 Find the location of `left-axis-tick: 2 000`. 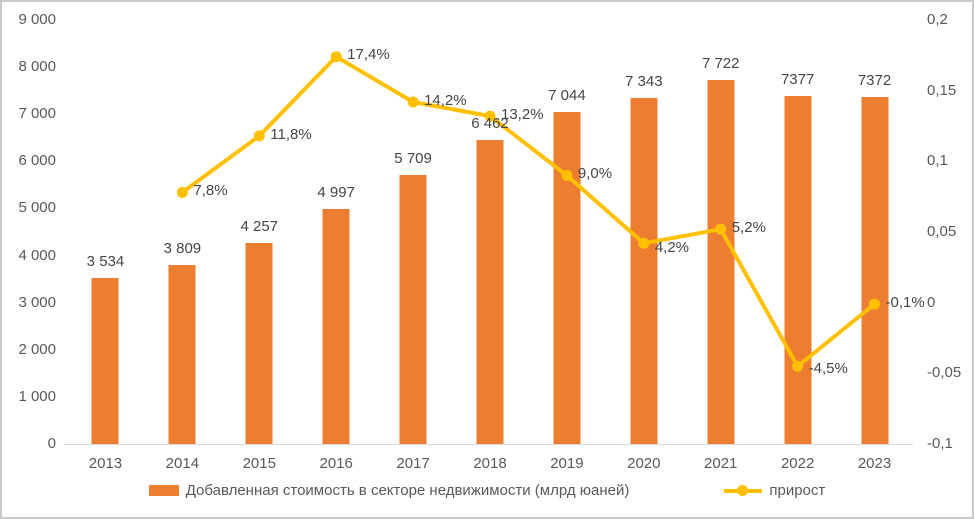

left-axis-tick: 2 000 is located at coordinates (37, 349).